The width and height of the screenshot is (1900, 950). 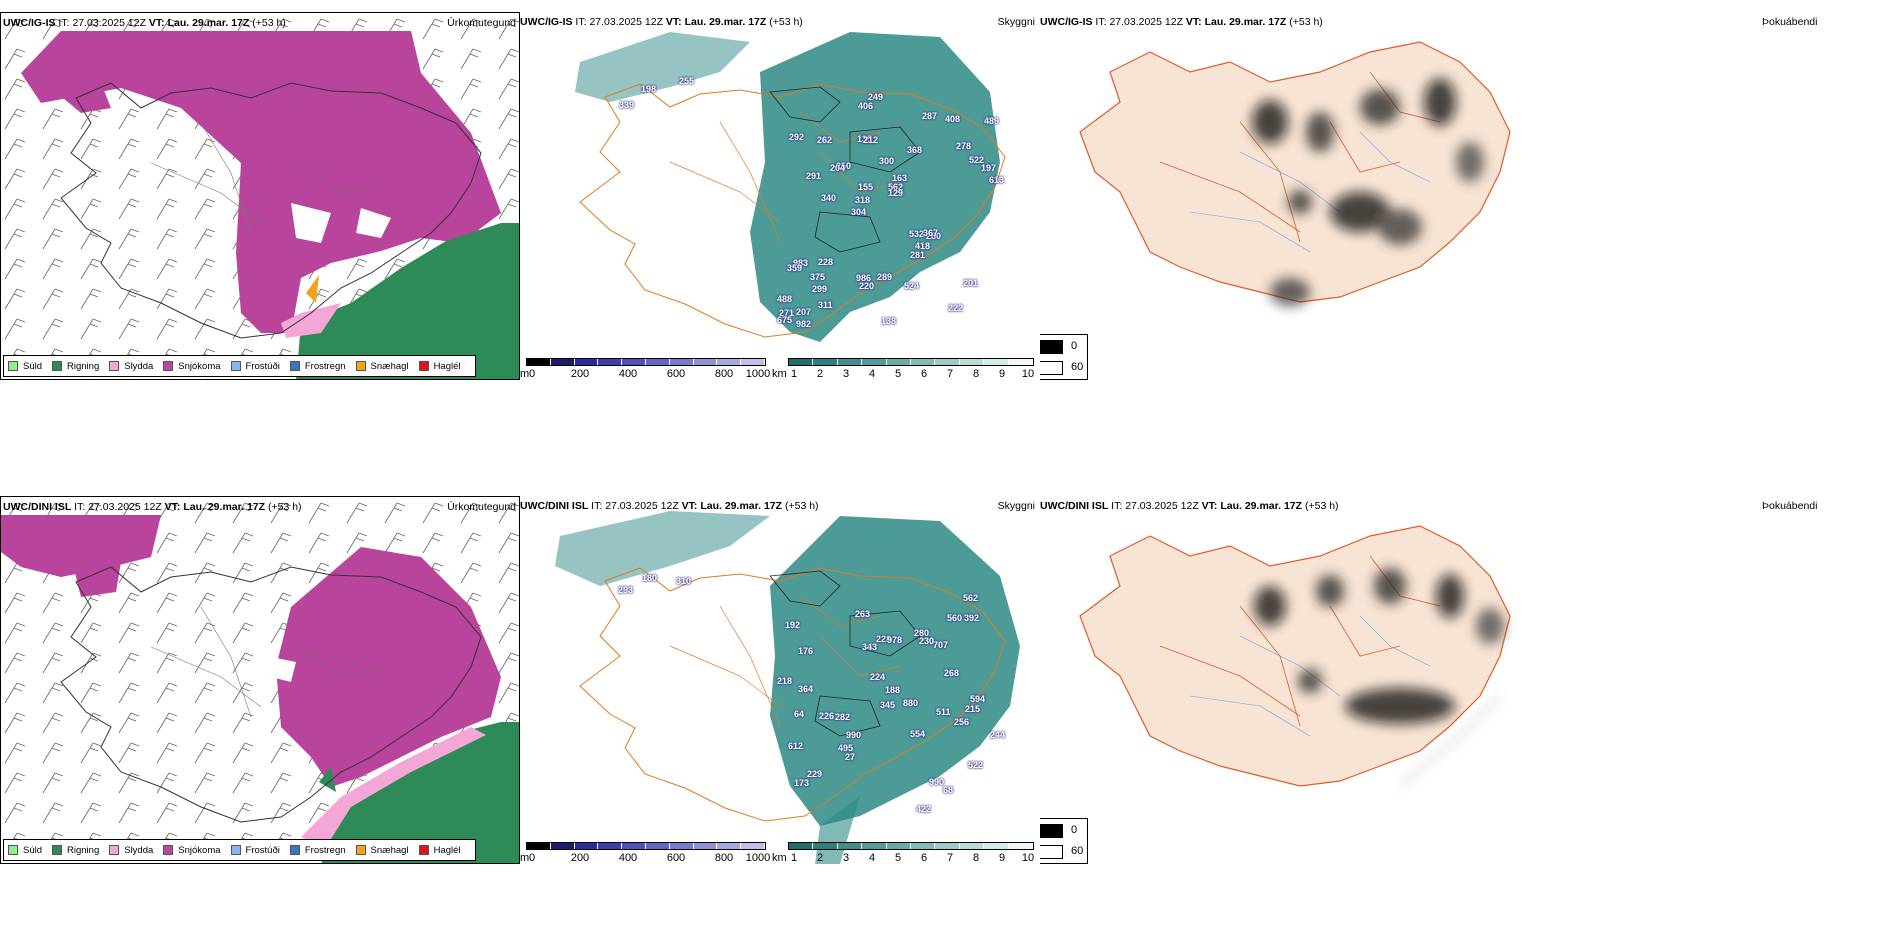 What do you see at coordinates (83, 850) in the screenshot?
I see `legend-label: Rigning` at bounding box center [83, 850].